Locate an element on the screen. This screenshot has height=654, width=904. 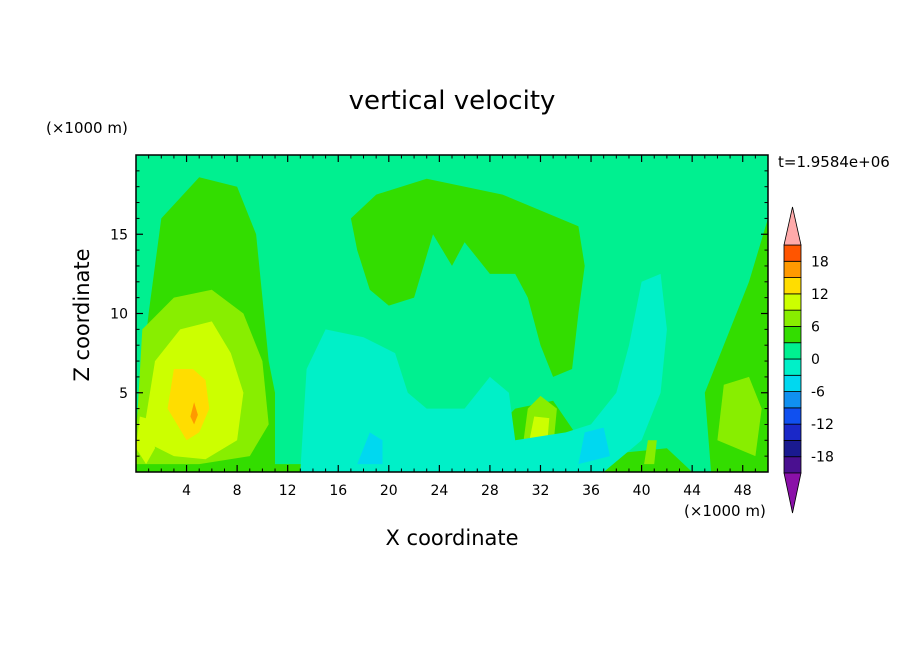
y-tick-label: 10 is located at coordinates (119, 315).